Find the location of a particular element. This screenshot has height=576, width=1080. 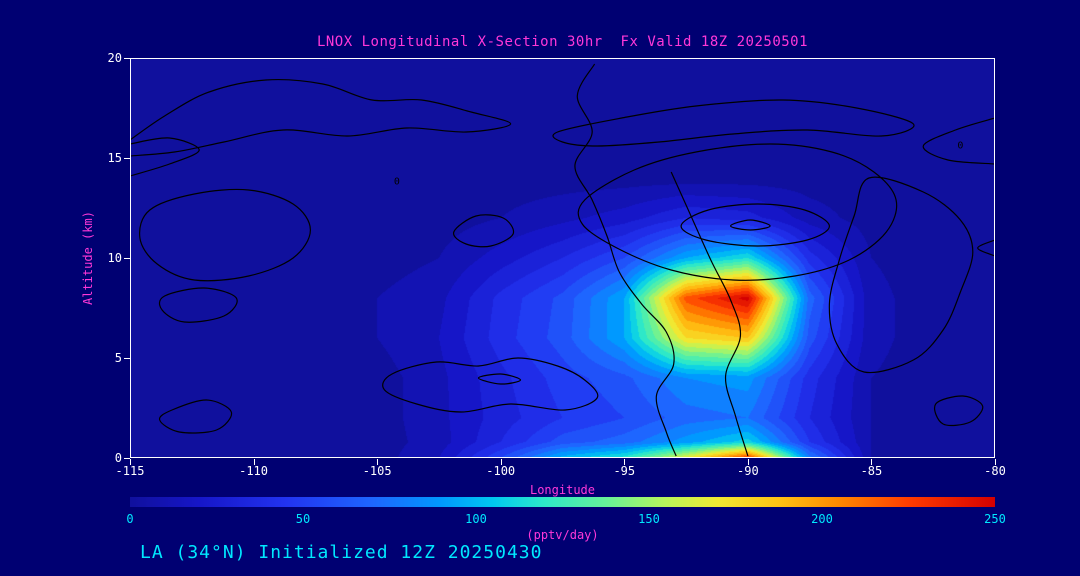

y-tick-label: 10 is located at coordinates (114, 258).